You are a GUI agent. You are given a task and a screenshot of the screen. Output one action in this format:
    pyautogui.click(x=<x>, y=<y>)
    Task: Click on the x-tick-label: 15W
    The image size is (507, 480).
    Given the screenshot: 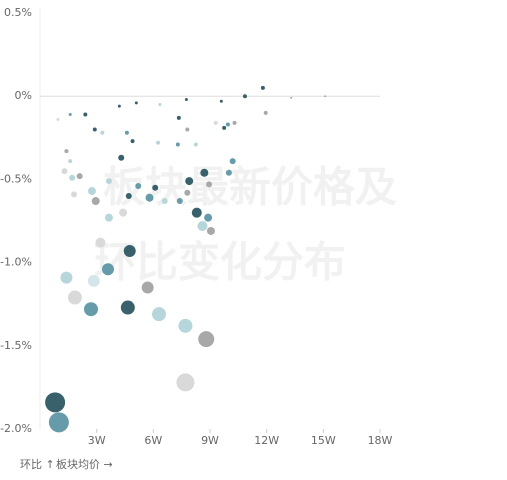 What is the action you would take?
    pyautogui.click(x=323, y=440)
    